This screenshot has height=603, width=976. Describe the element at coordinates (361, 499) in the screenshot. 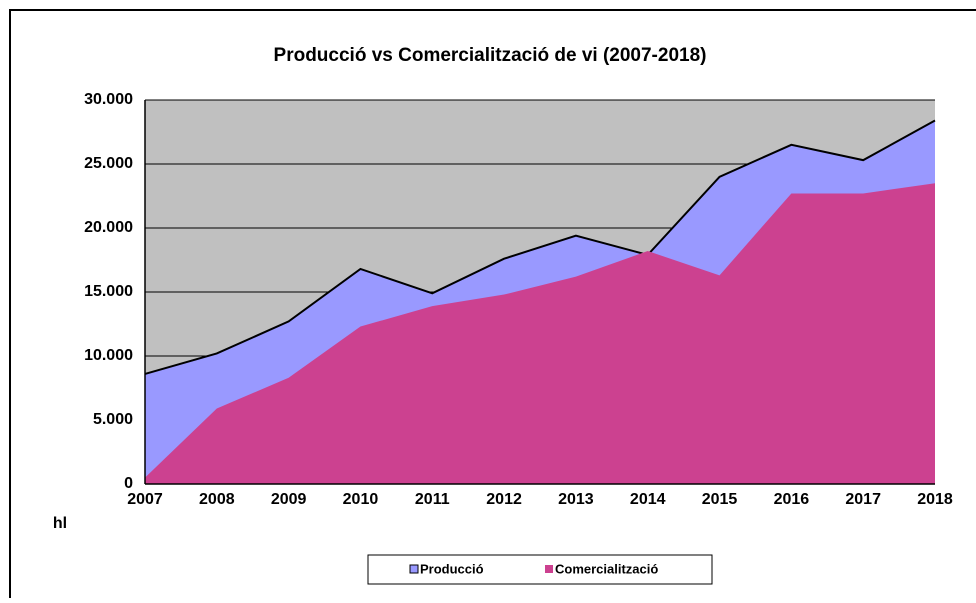

I see `x-tick-label: 2010` at that location.